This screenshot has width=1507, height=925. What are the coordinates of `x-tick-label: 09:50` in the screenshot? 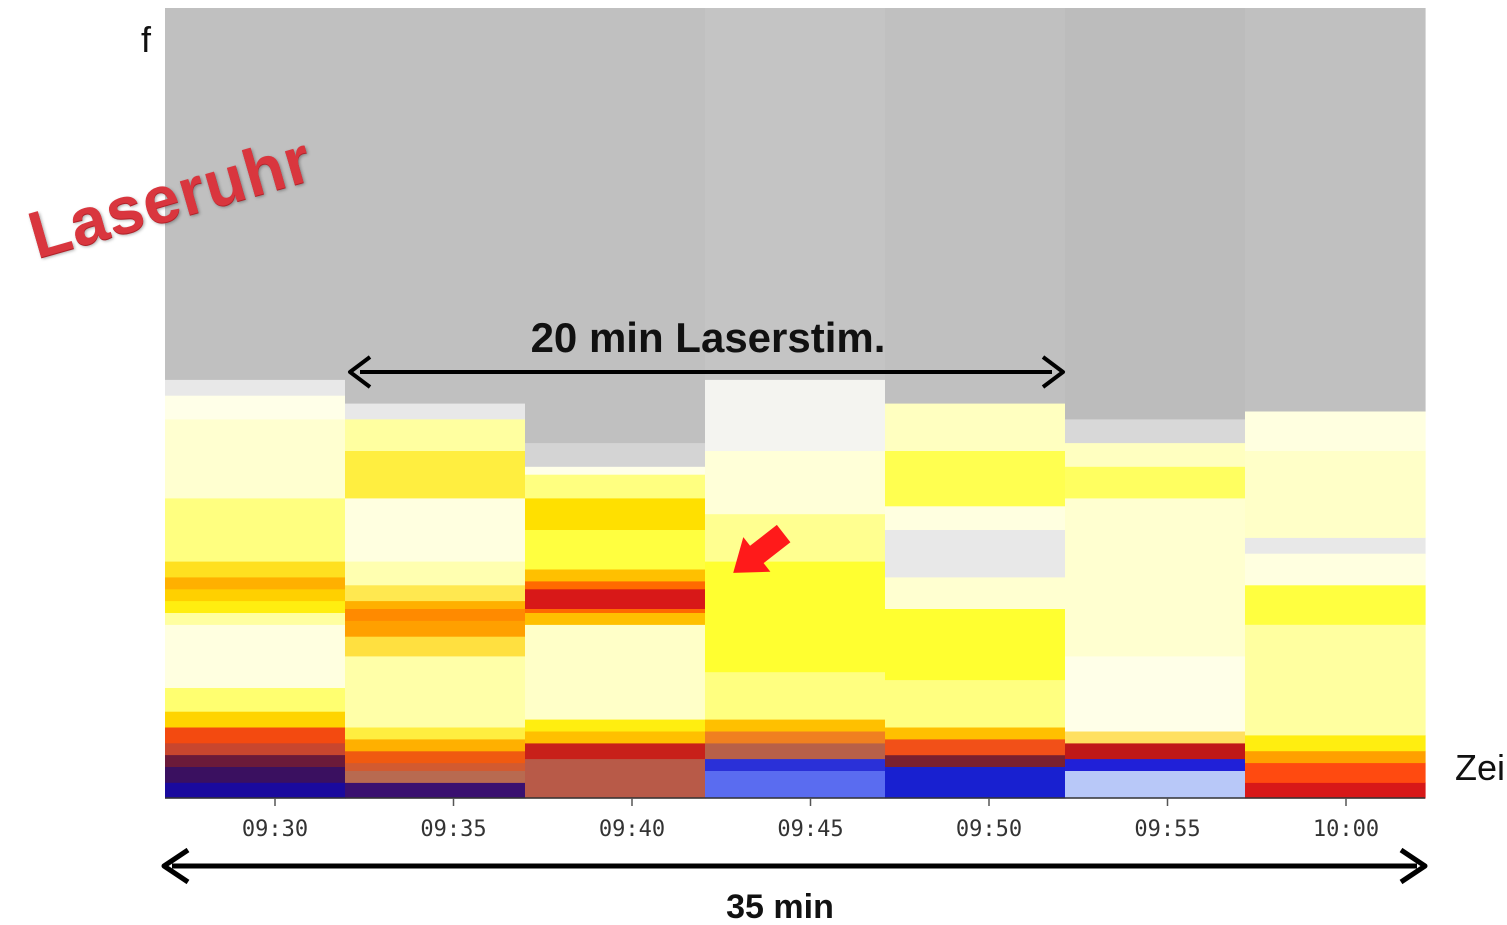 It's located at (989, 829).